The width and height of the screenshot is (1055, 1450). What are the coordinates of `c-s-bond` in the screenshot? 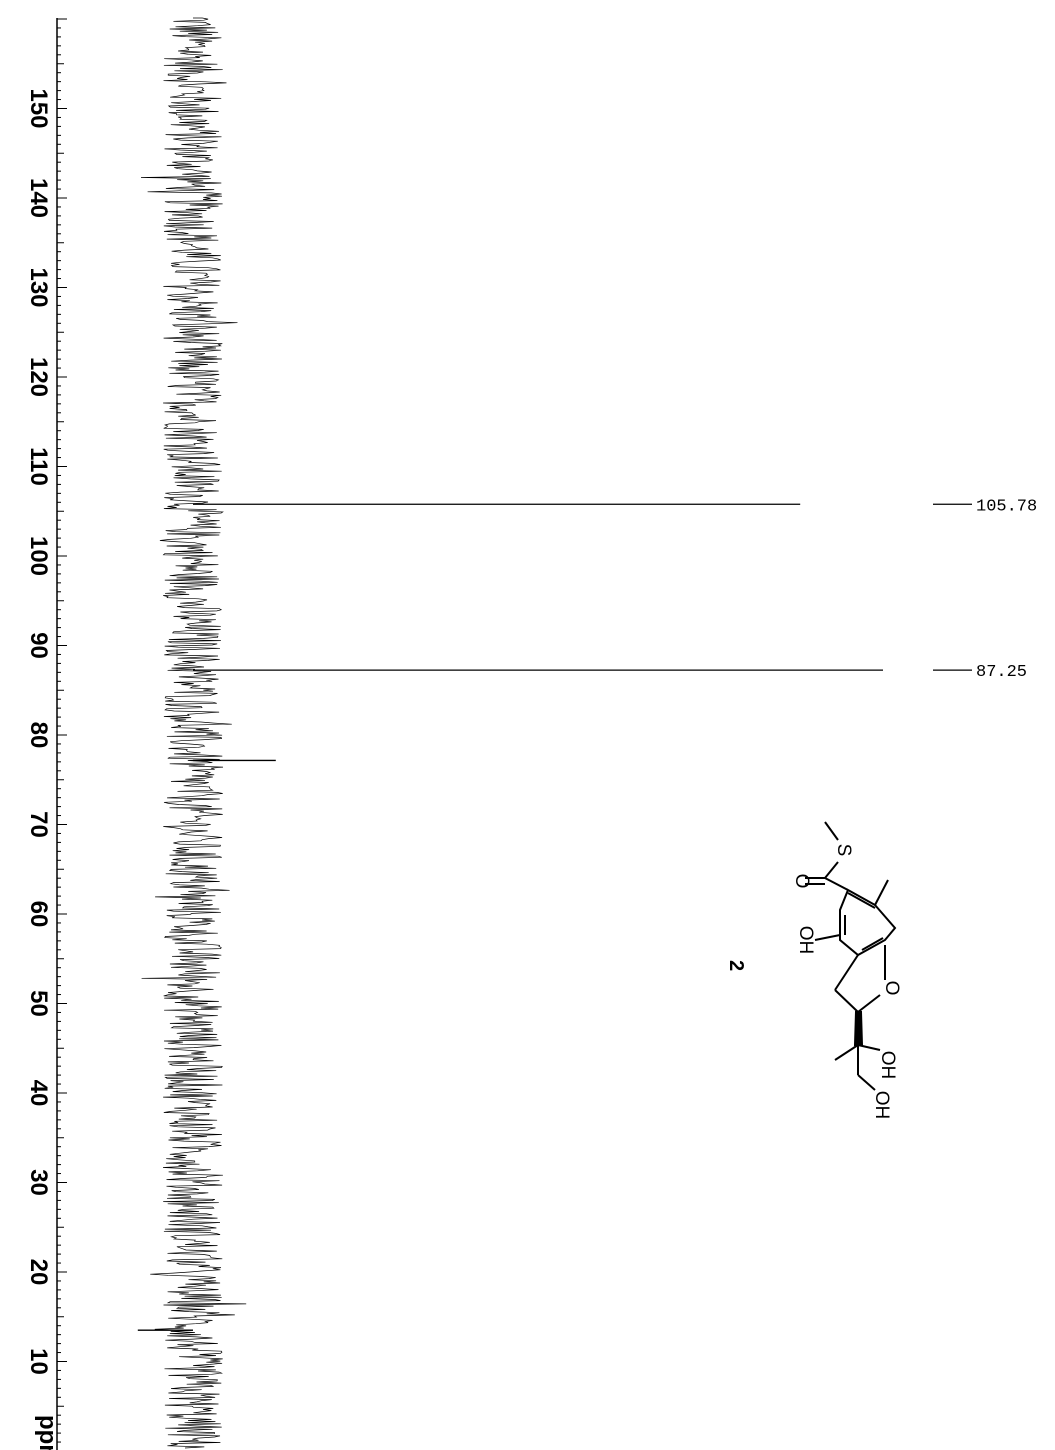 It's located at (831, 870).